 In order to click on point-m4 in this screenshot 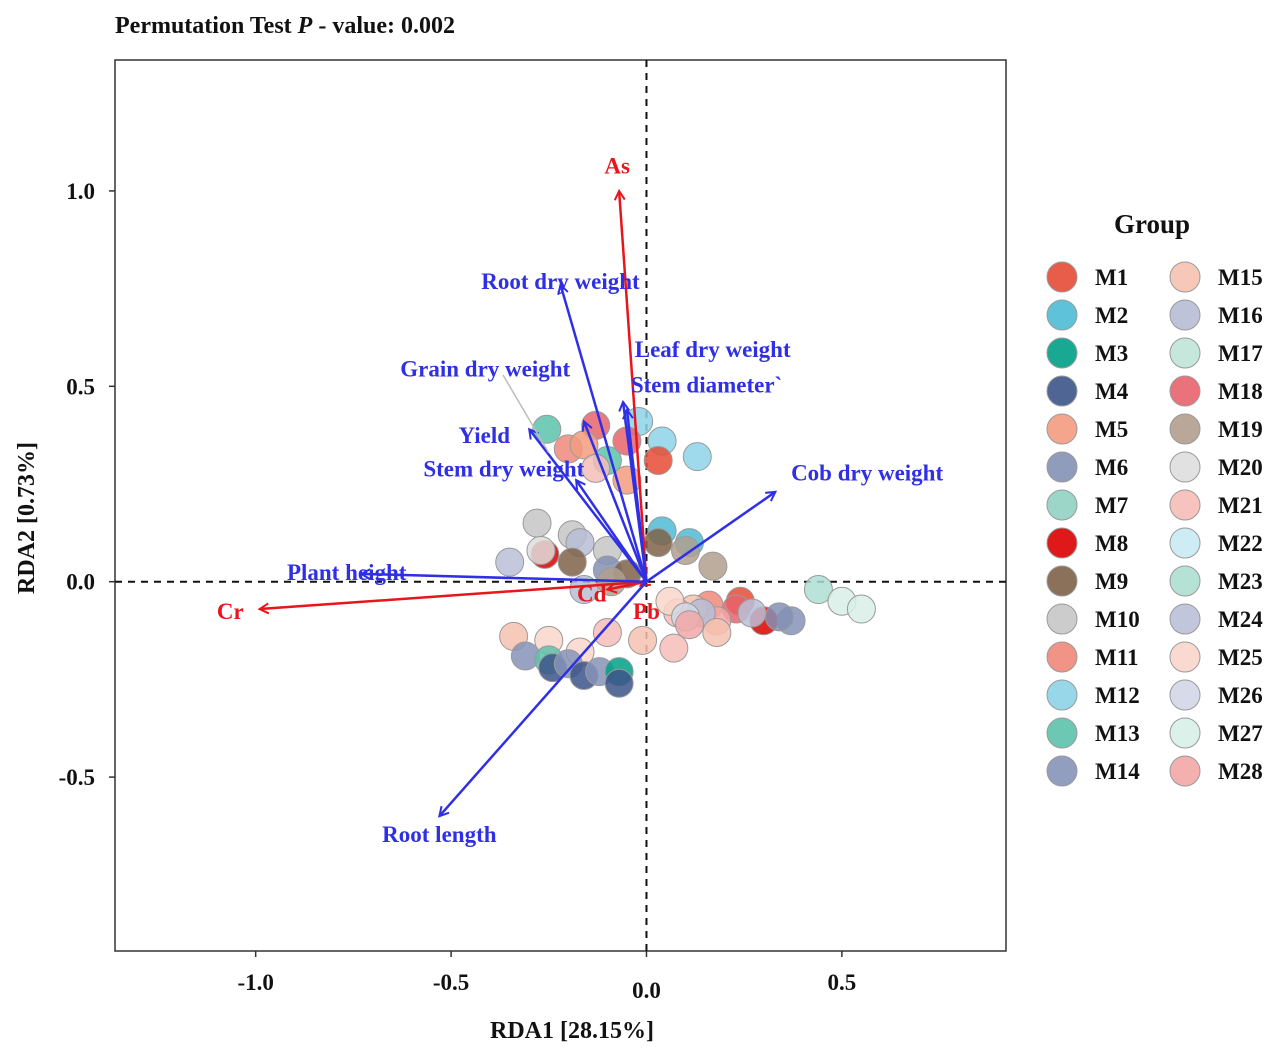, I will do `click(619, 683)`.